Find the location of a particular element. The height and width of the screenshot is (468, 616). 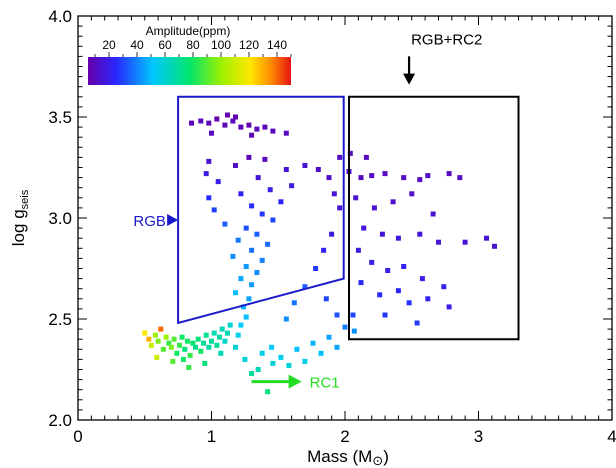

colorbar: 20 40 60 80 100 120 140 Amplitude(ppm) is located at coordinates (190, 54).